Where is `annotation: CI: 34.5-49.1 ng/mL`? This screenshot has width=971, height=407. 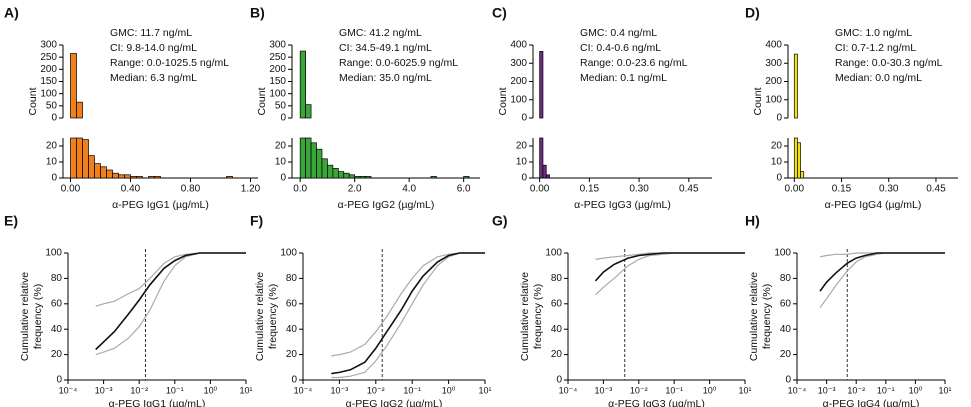
annotation: CI: 34.5-49.1 ng/mL is located at coordinates (385, 48).